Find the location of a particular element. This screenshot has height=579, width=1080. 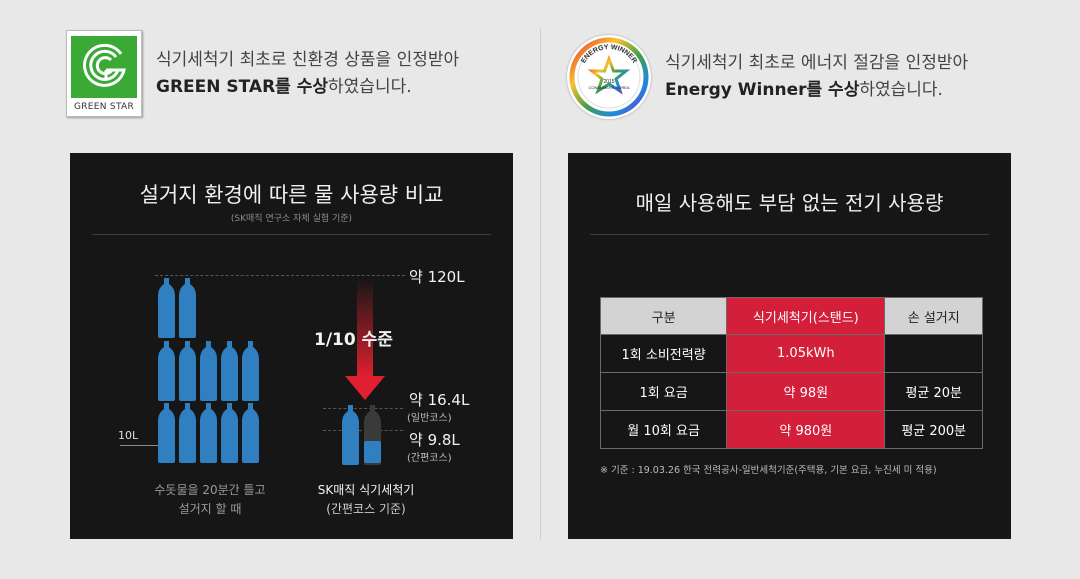

ten-l-line is located at coordinates (140, 445).